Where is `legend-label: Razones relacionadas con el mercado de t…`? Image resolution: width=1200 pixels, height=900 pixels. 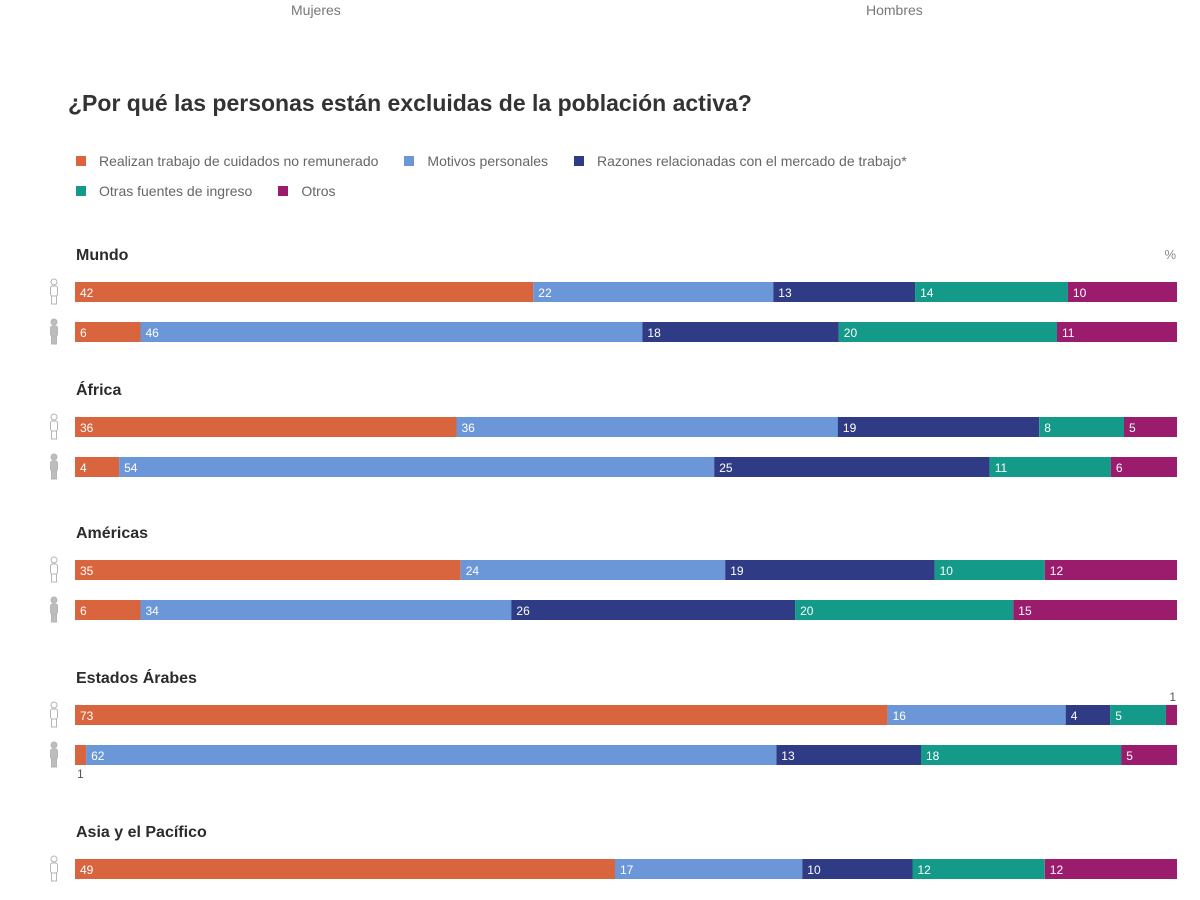
legend-label: Razones relacionadas con el mercado de t… is located at coordinates (752, 161).